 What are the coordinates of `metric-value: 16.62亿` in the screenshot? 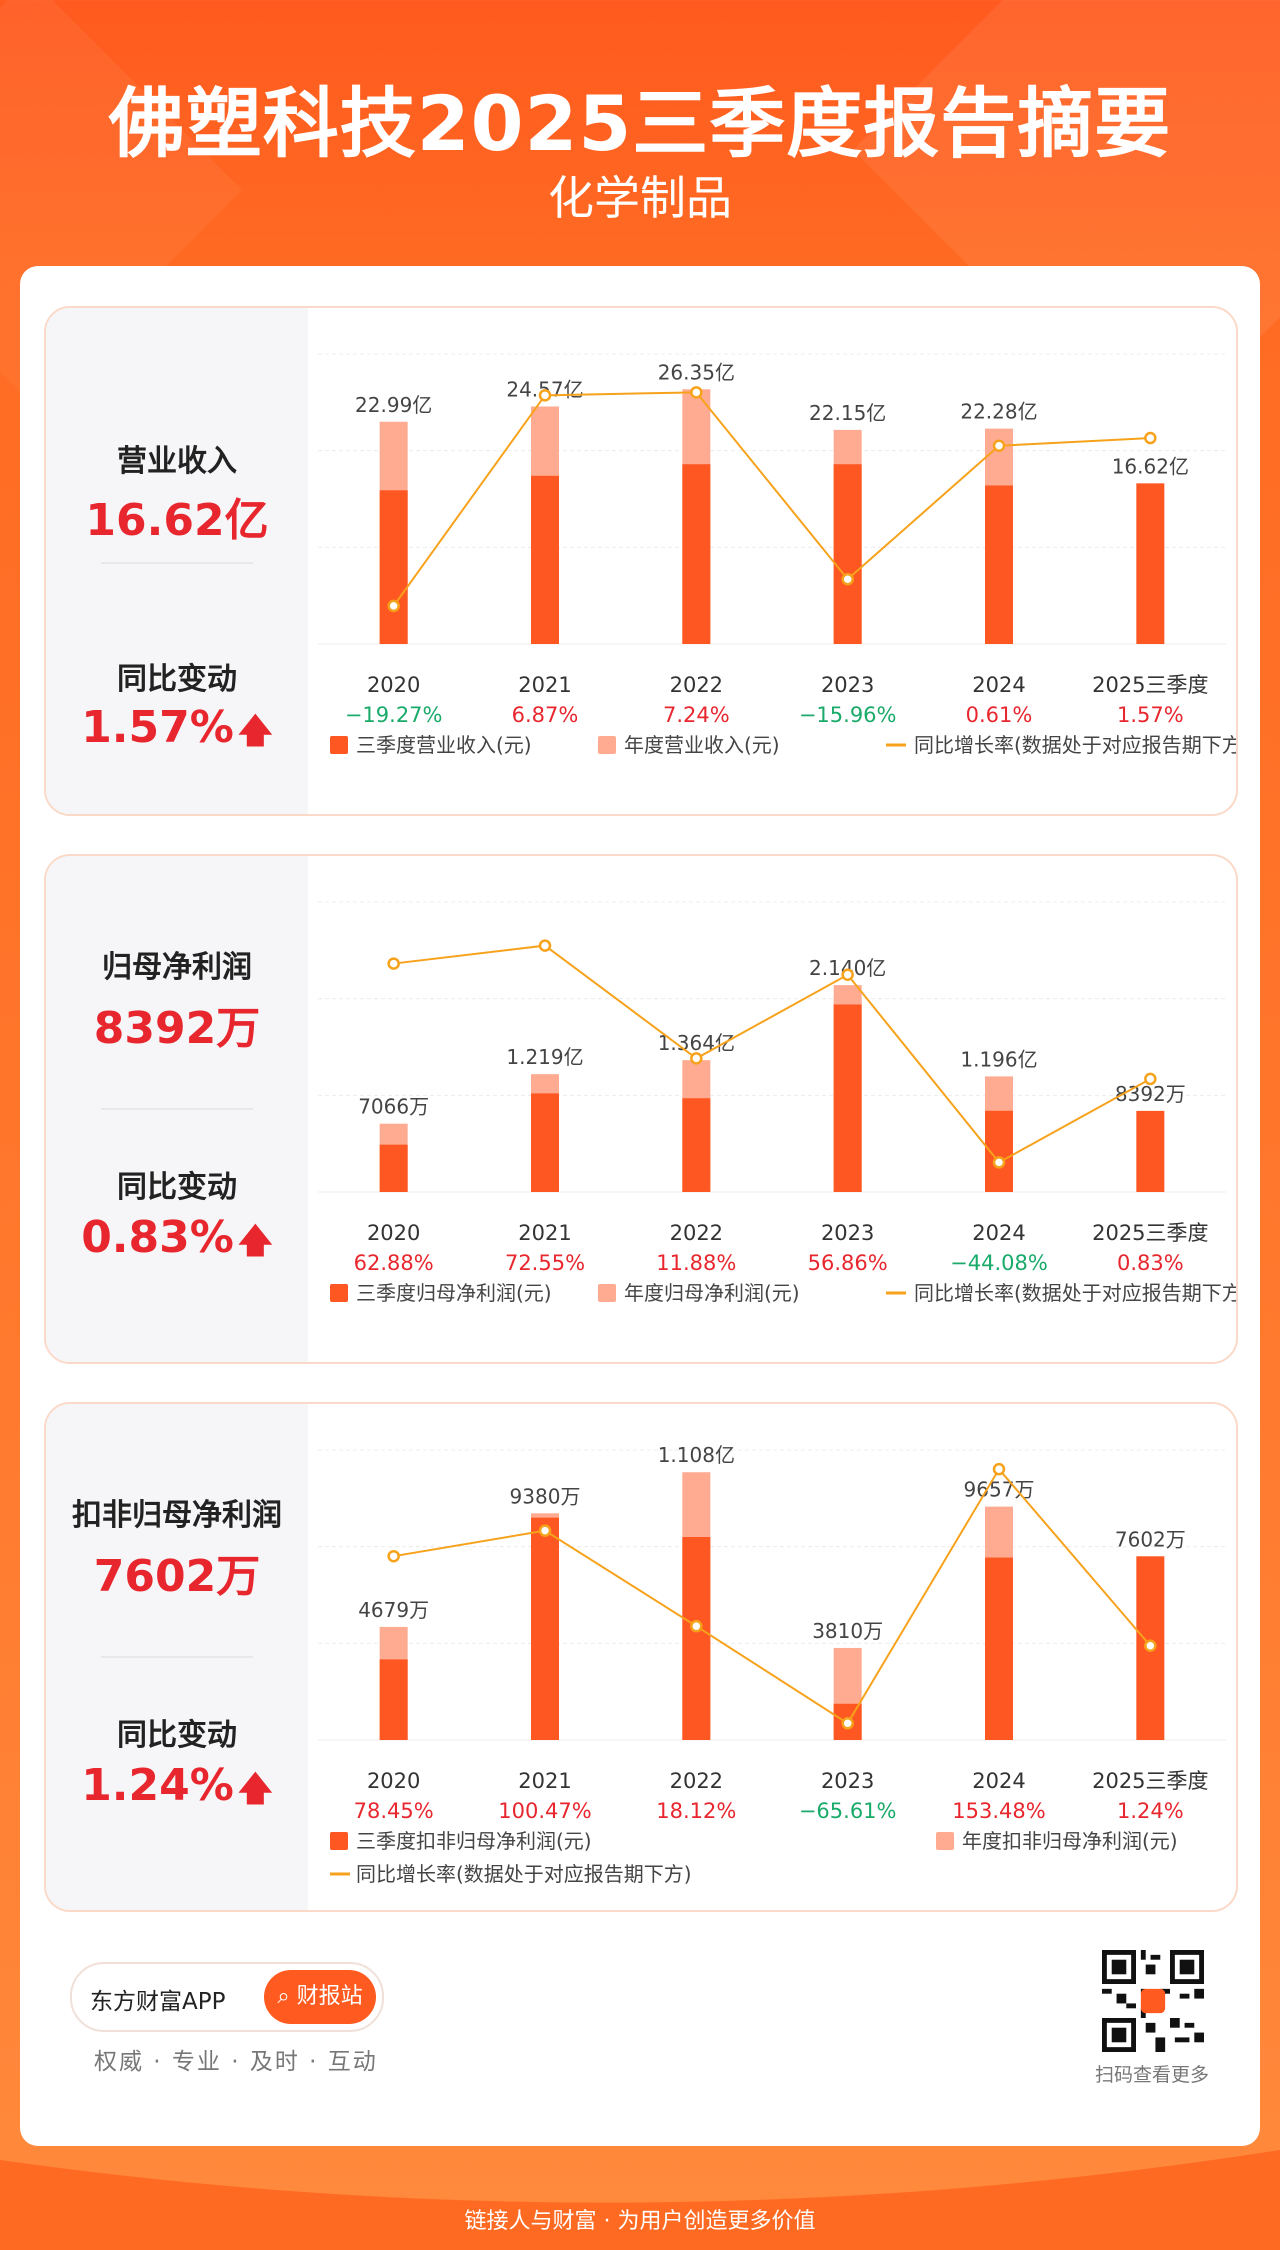 It's located at (177, 520).